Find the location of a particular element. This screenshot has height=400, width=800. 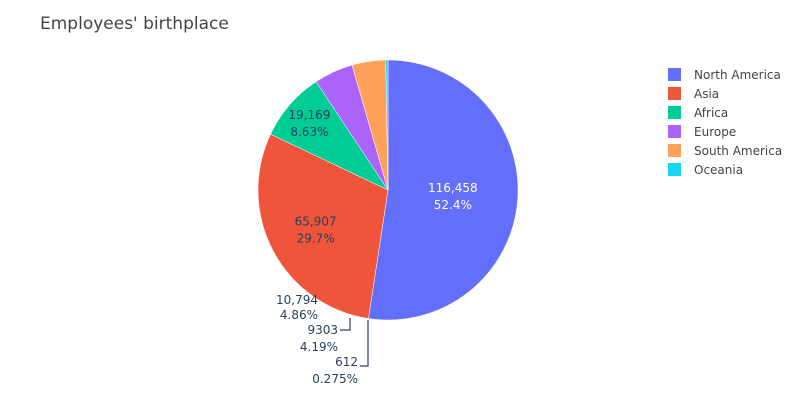

legend-swatch-europe is located at coordinates (674, 131).